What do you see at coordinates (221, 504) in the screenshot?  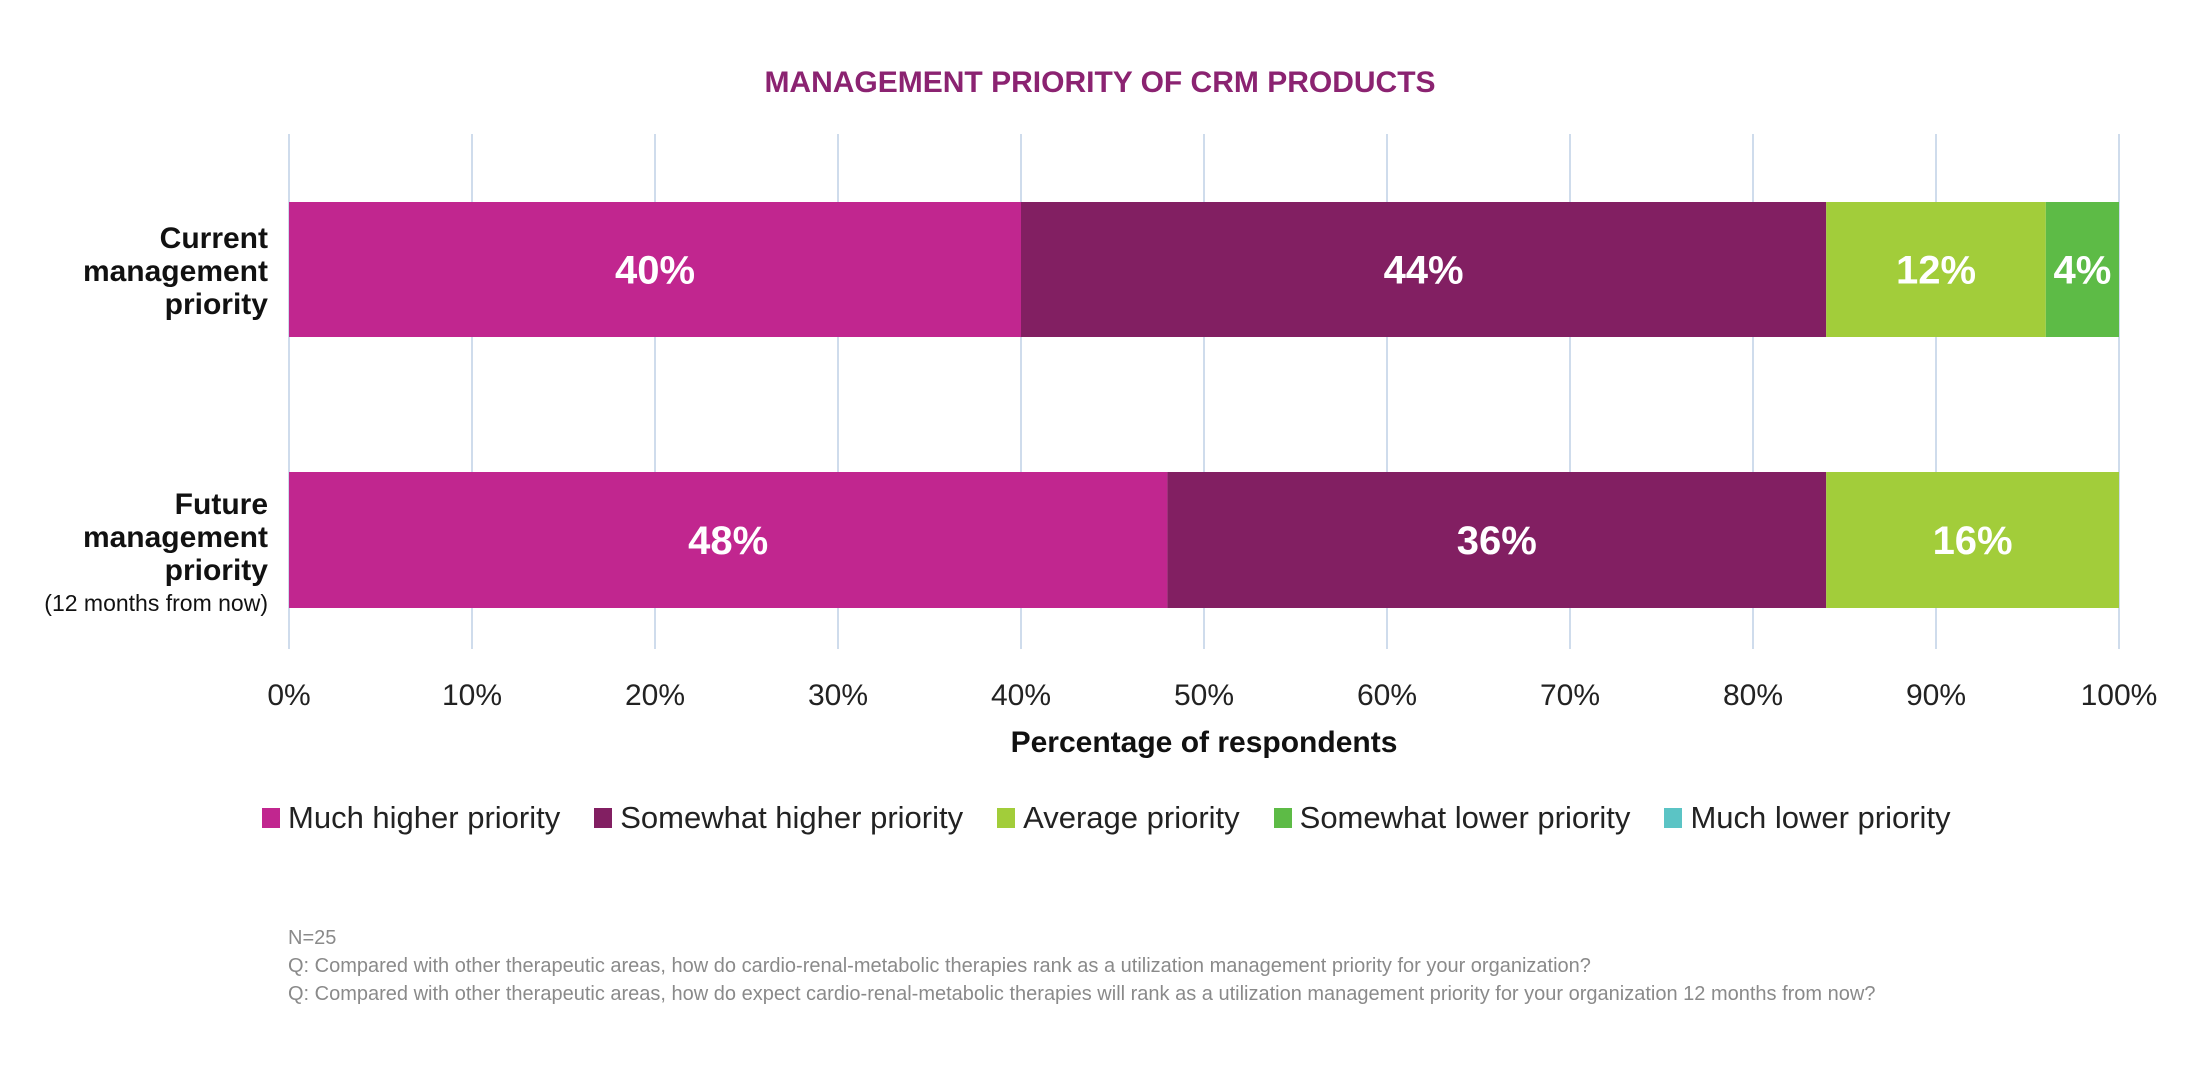 I see `category-label-line: Future` at bounding box center [221, 504].